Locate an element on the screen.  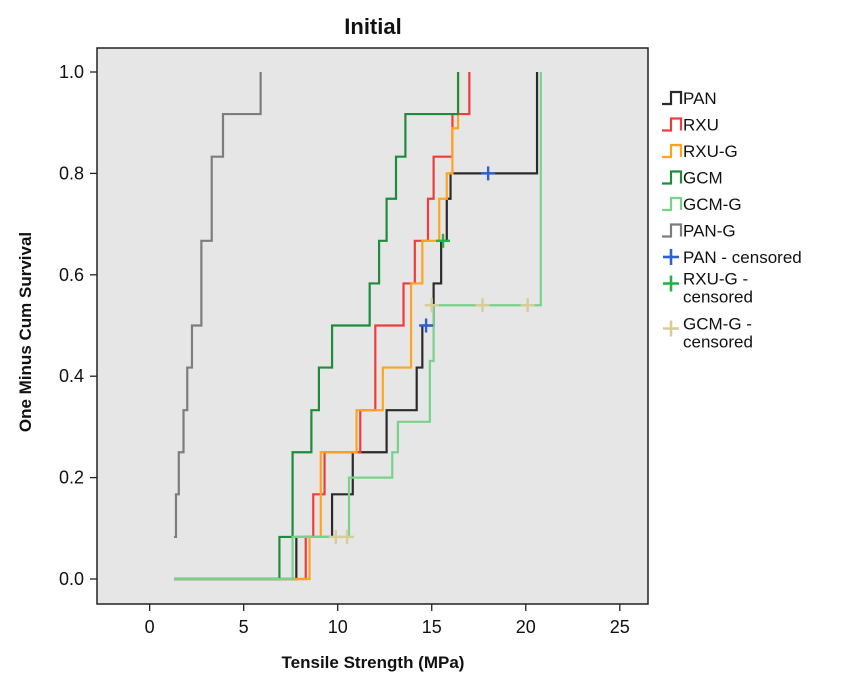
legend-label: PAN-G is located at coordinates (709, 231).